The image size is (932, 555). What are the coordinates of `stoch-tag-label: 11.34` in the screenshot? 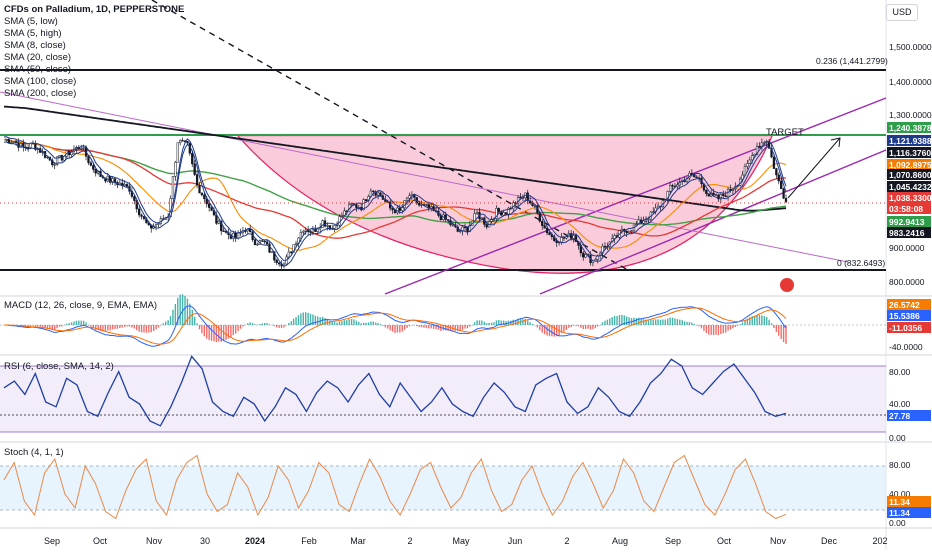 It's located at (899, 502).